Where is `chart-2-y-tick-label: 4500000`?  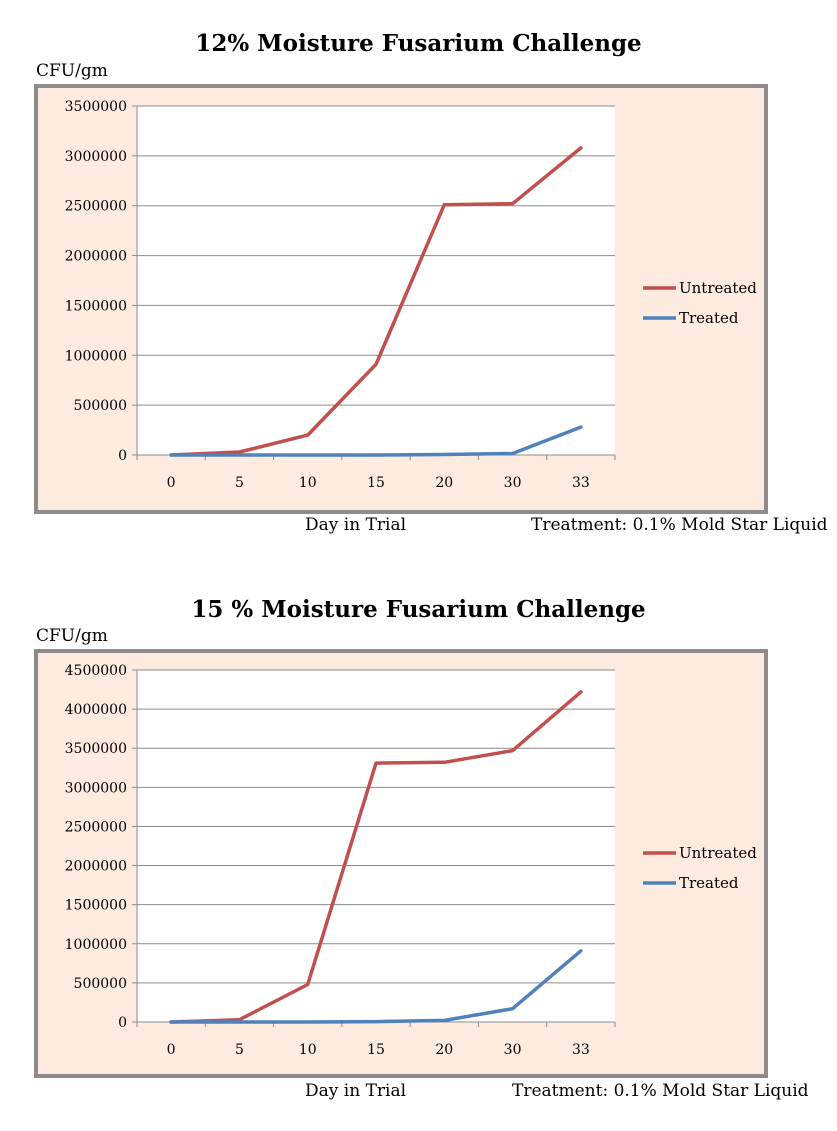
chart-2-y-tick-label: 4500000 is located at coordinates (96, 671).